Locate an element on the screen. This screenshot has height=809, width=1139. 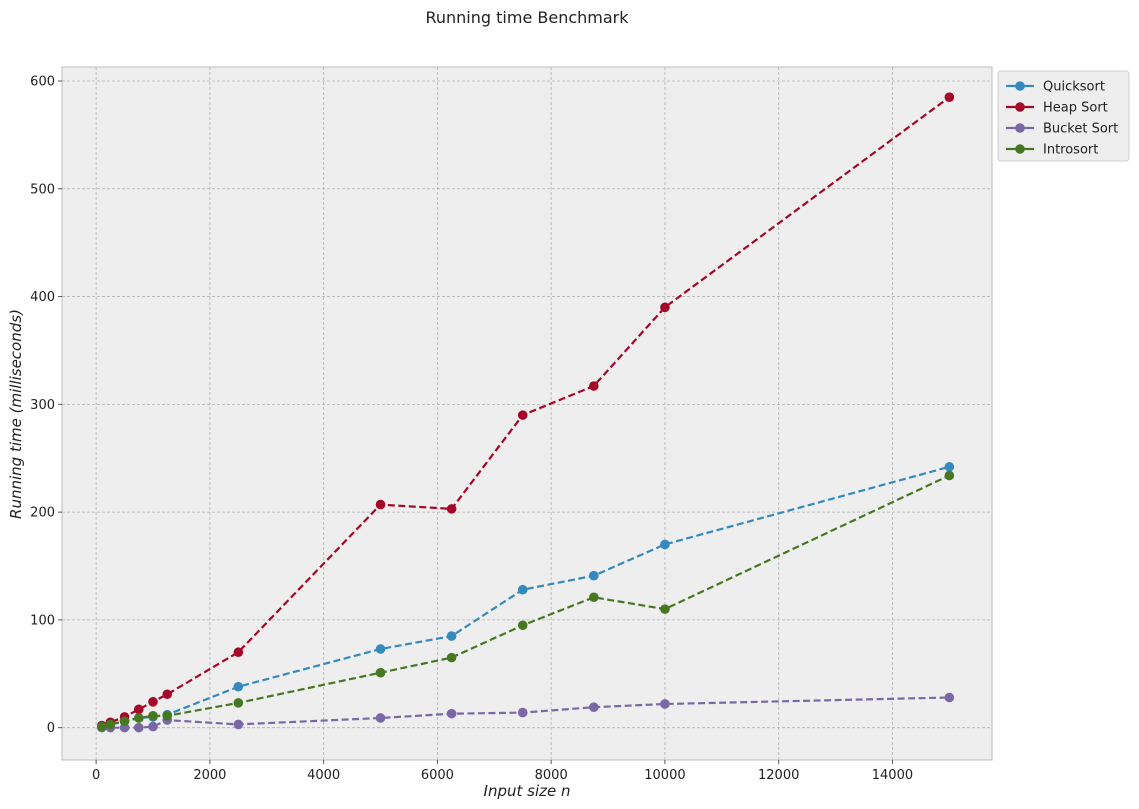
y-tick-label: 400 is located at coordinates (42, 297).